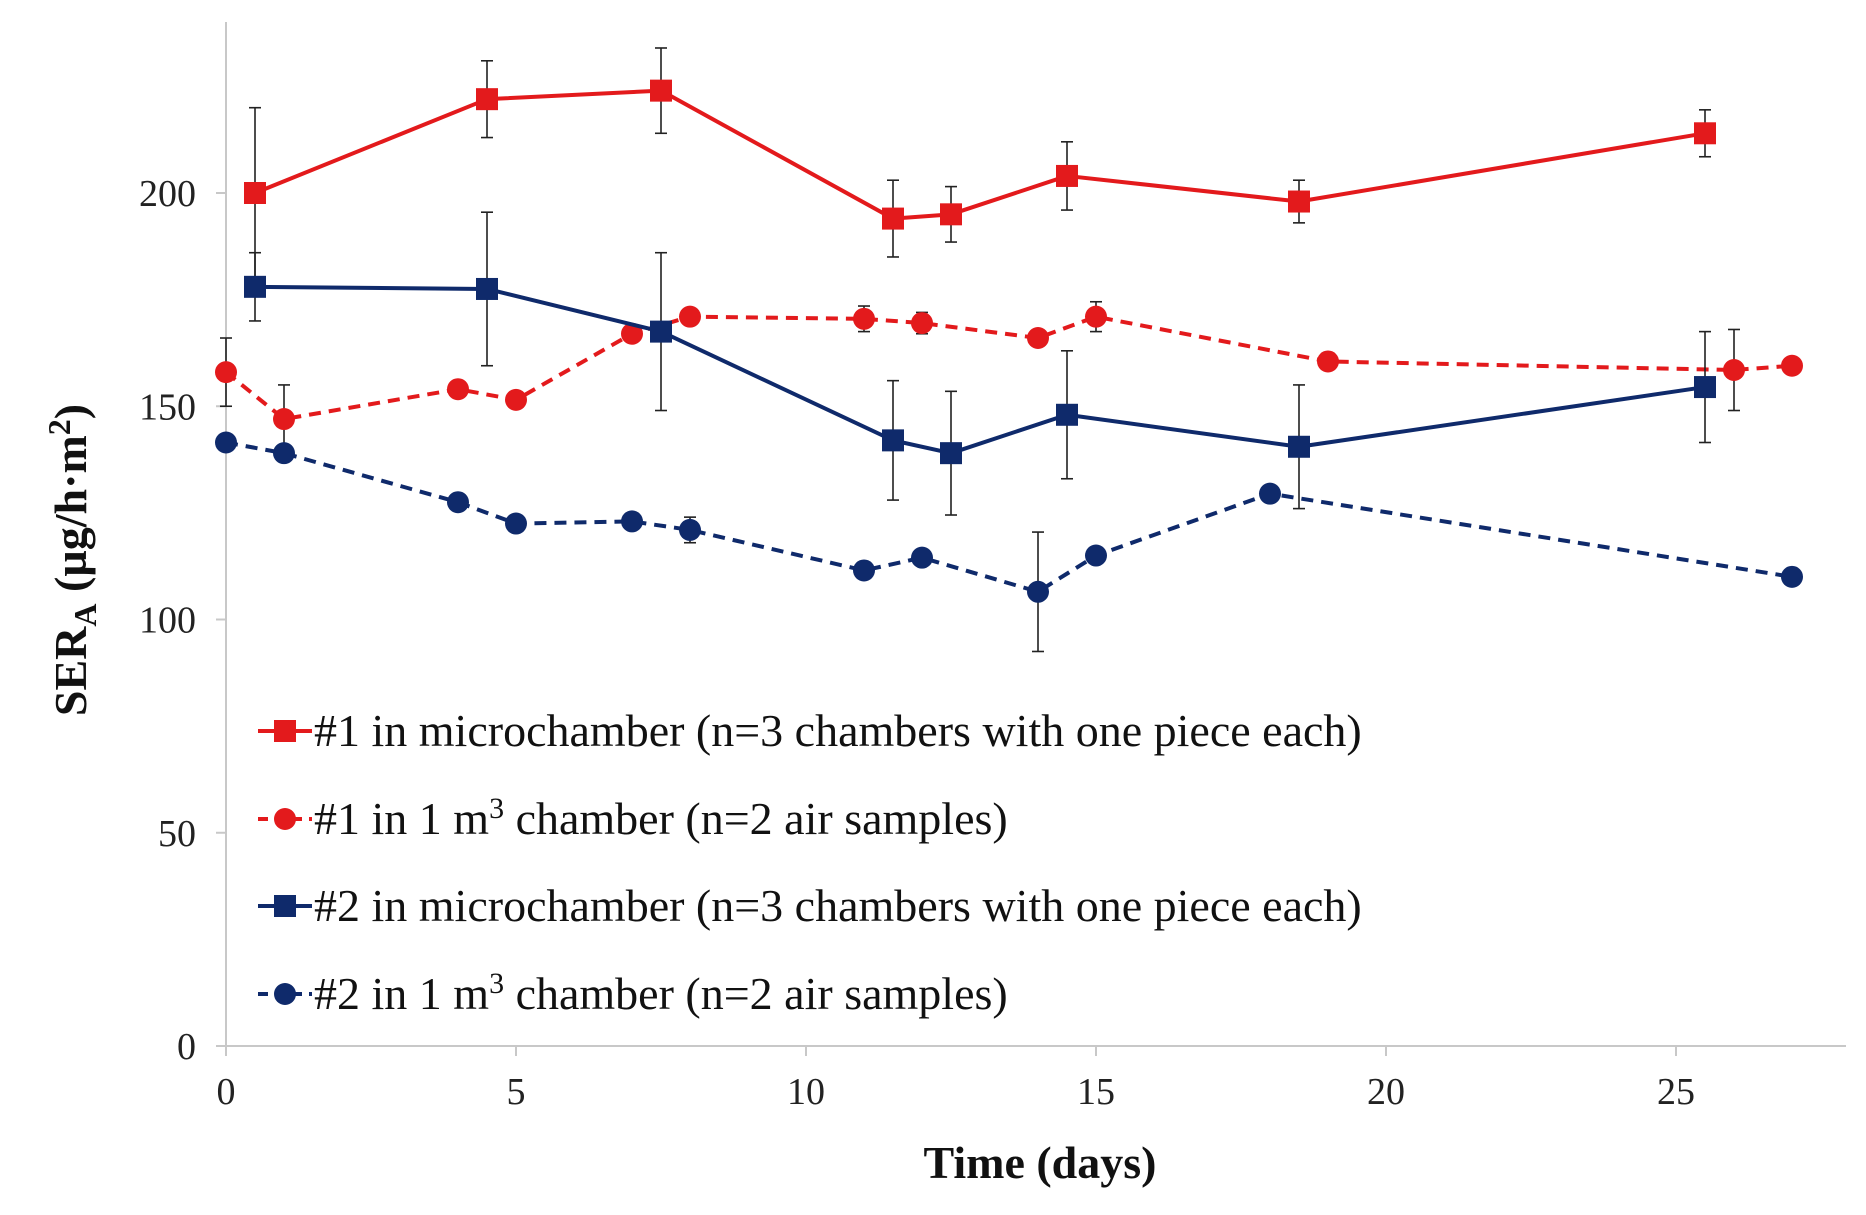 This screenshot has height=1215, width=1866. Describe the element at coordinates (1386, 1092) in the screenshot. I see `x-tick-label: 20` at that location.